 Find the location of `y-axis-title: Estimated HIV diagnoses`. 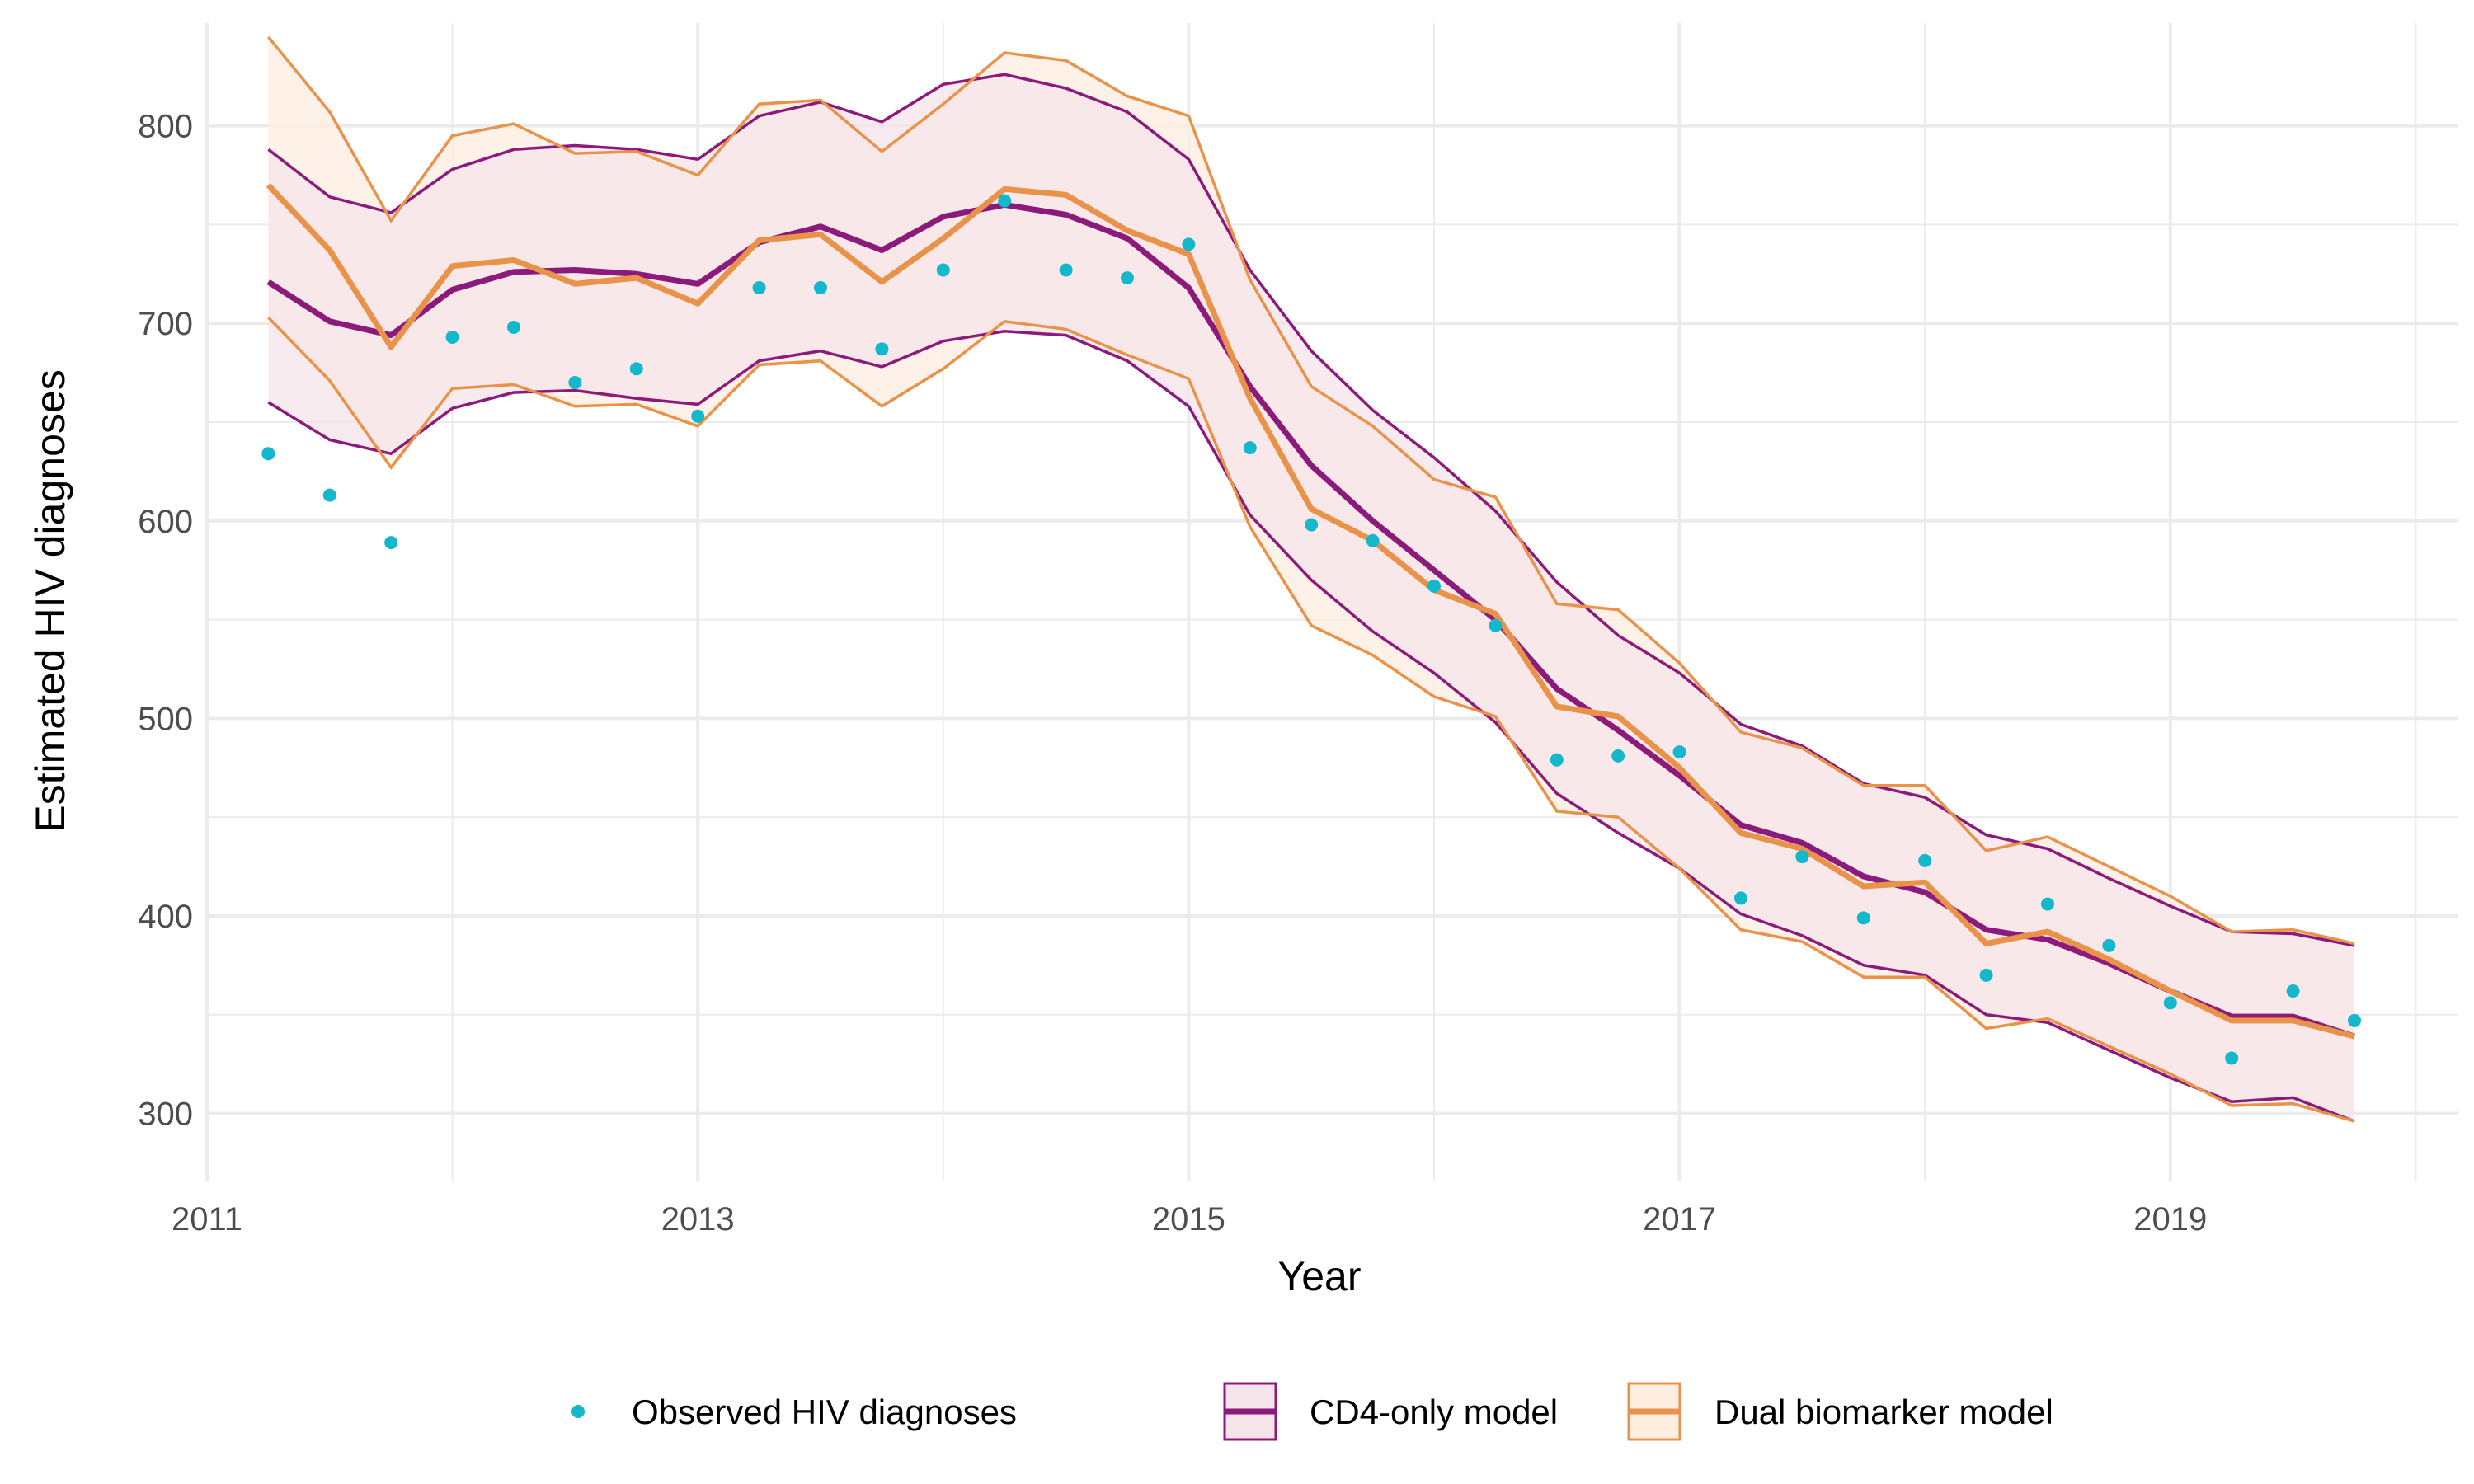

y-axis-title: Estimated HIV diagnoses is located at coordinates (50, 600).